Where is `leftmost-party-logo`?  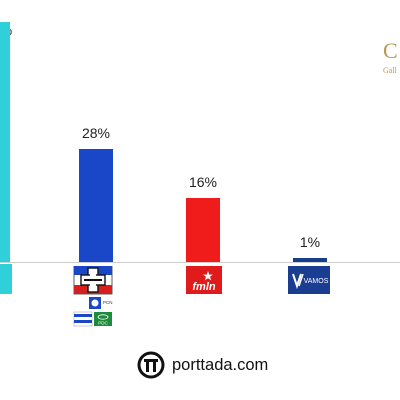 leftmost-party-logo is located at coordinates (6, 279).